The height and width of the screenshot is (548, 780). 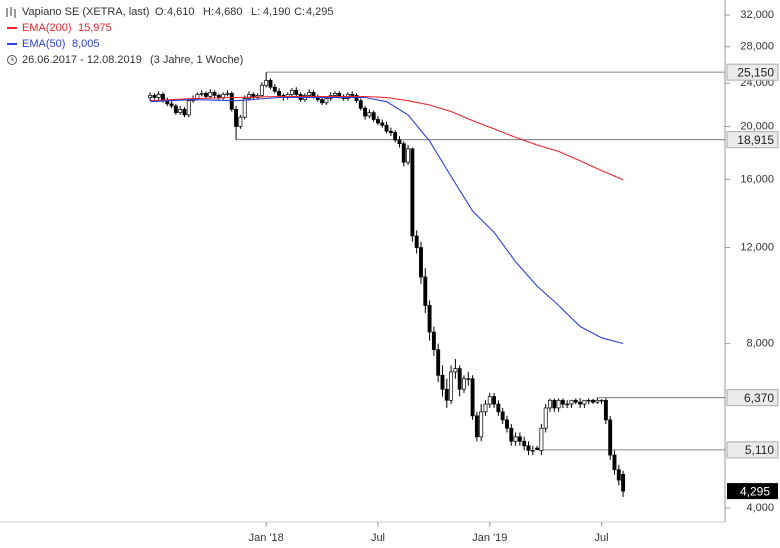 I want to click on price-label: 6,370, so click(x=759, y=398).